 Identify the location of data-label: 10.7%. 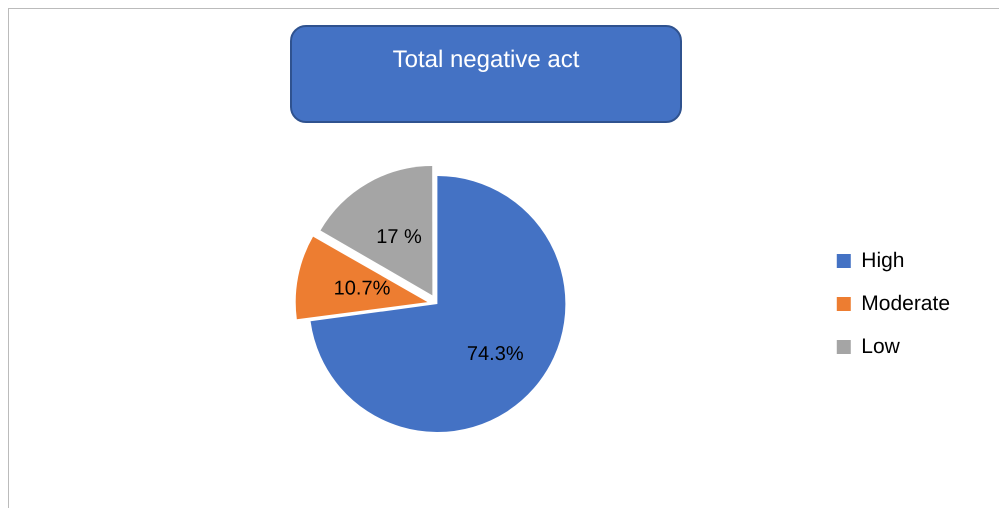
(362, 289).